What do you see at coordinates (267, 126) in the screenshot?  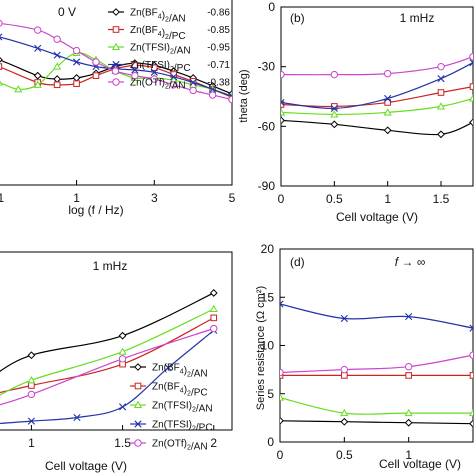 I see `y-tick-label: -60` at bounding box center [267, 126].